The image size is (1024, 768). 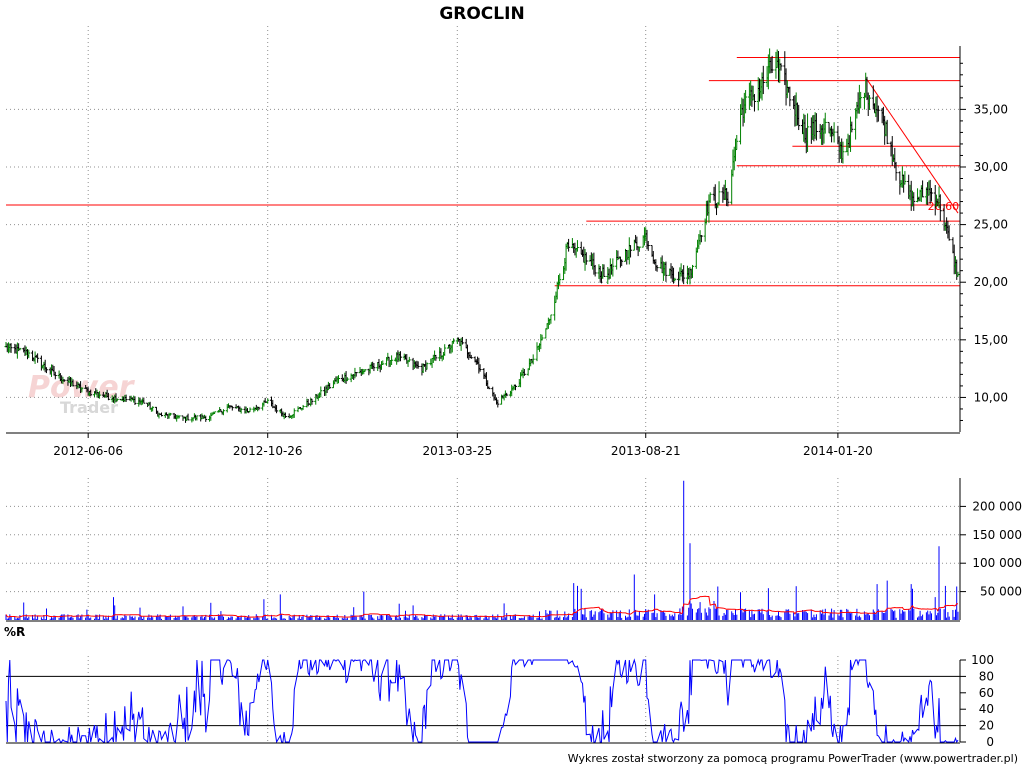 What do you see at coordinates (982, 660) in the screenshot?
I see `williams-r-tick-label-5: 100` at bounding box center [982, 660].